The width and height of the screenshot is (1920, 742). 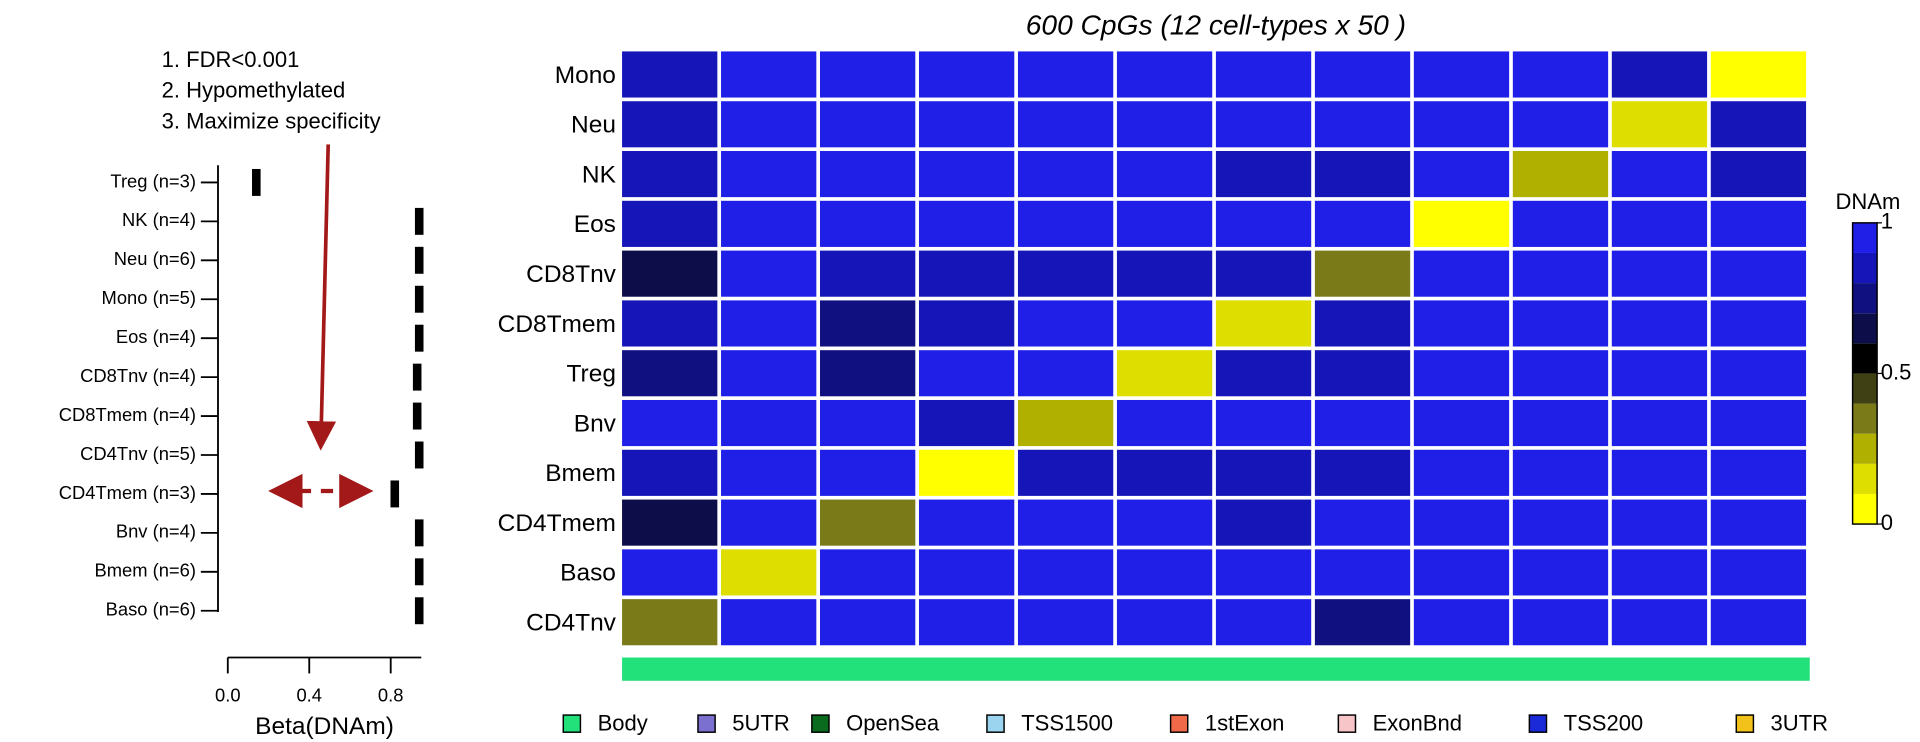 I want to click on y-tick-label: CD8Tmem (n=4), so click(x=127, y=414).